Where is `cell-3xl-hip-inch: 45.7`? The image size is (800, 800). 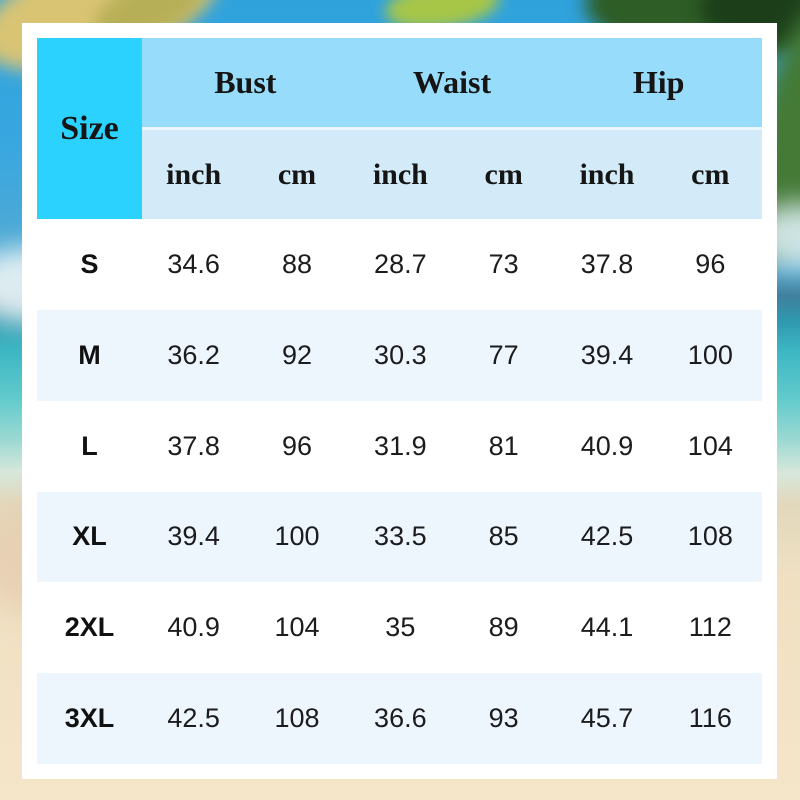
cell-3xl-hip-inch: 45.7 is located at coordinates (607, 718).